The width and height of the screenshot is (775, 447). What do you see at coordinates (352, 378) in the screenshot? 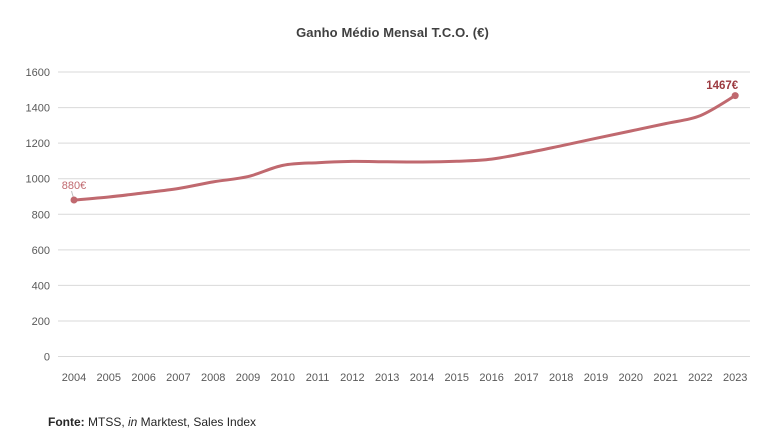
I see `x-tick-label: 2012` at bounding box center [352, 378].